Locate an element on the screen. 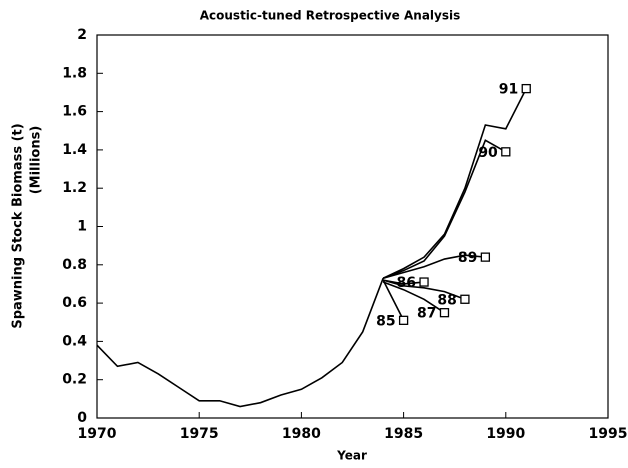 Image resolution: width=628 pixels, height=468 pixels. x-tick-label: 1995 is located at coordinates (608, 434).